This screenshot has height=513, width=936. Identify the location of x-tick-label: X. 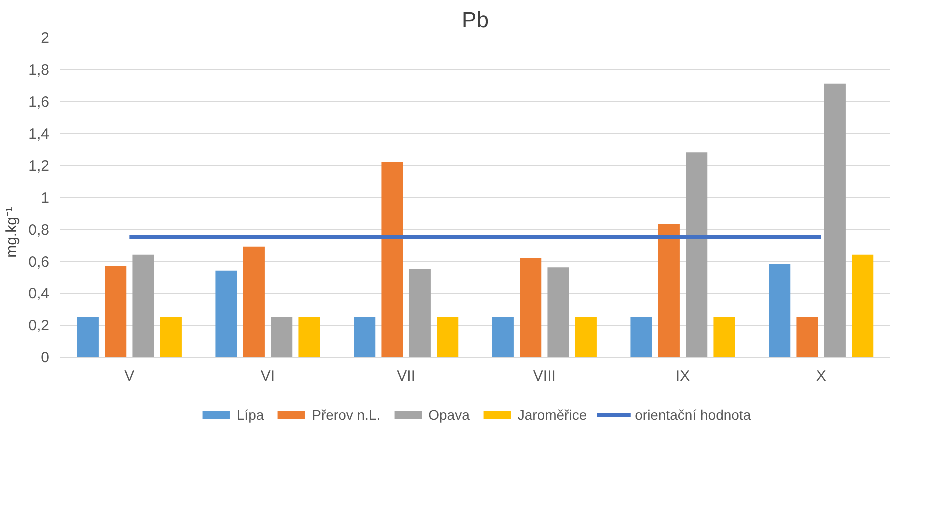
(821, 377).